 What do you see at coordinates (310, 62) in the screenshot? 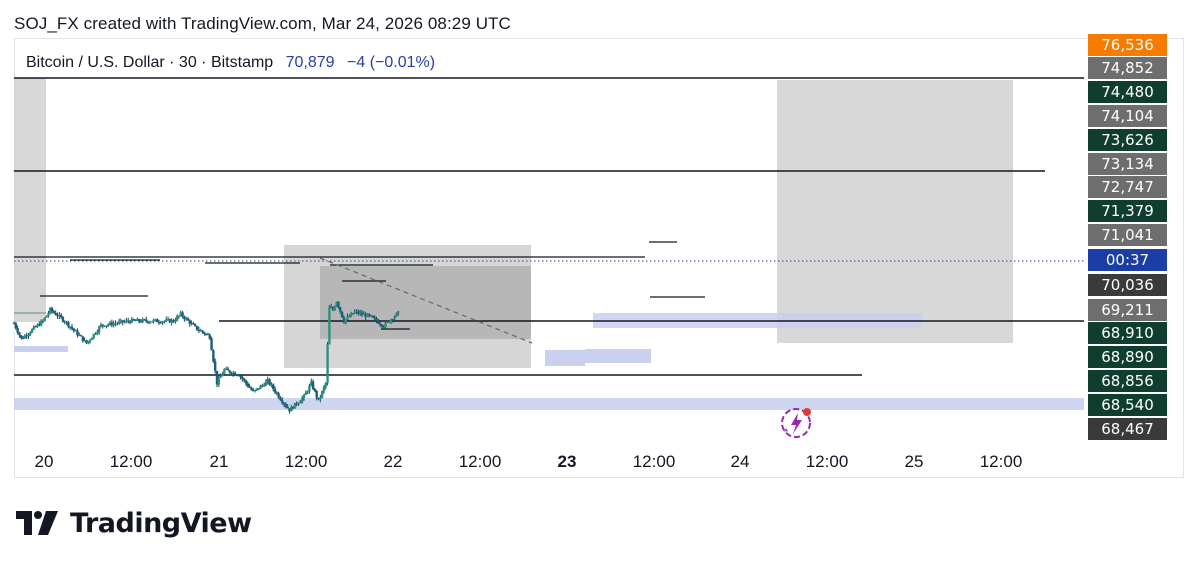
I see `last-price-label: 70,879` at bounding box center [310, 62].